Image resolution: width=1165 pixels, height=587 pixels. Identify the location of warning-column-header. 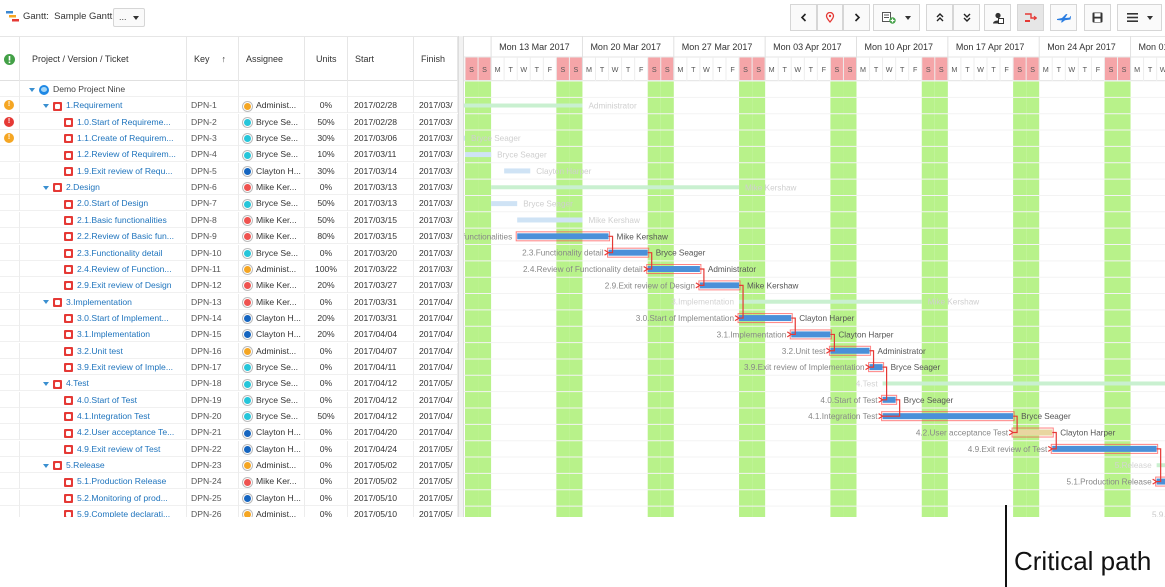
(10, 59).